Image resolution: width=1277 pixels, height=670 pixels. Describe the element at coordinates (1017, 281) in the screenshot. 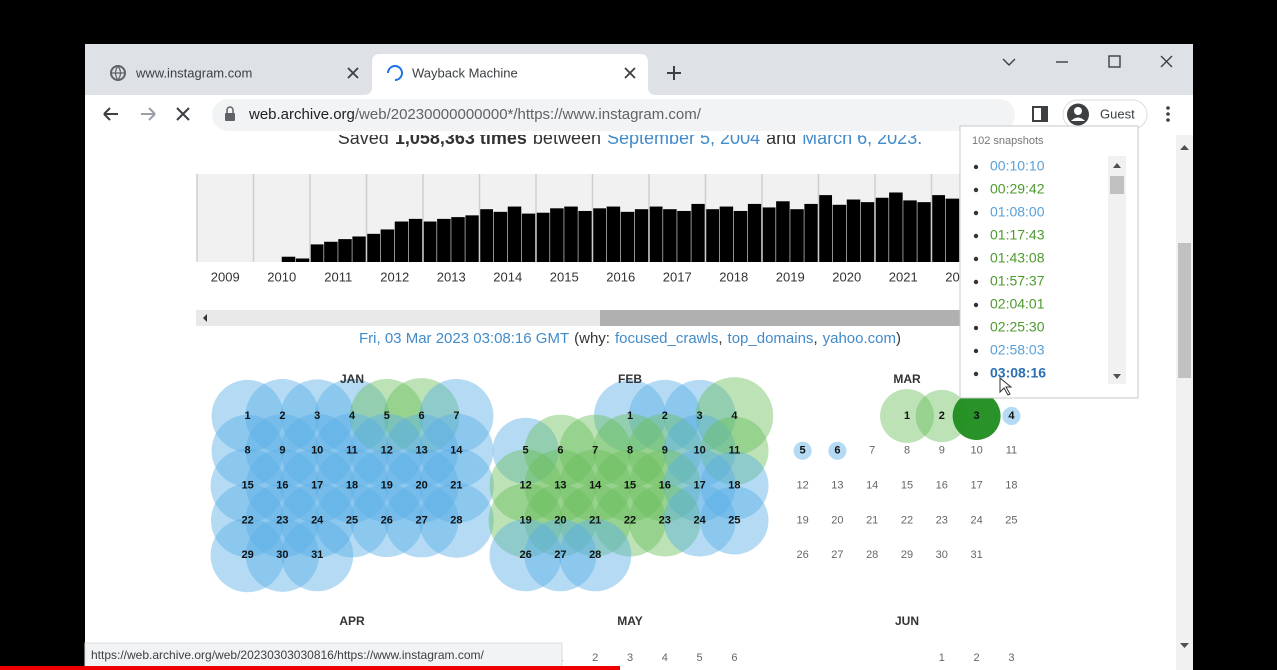

I see `snapshot-time: 01:57:37` at that location.